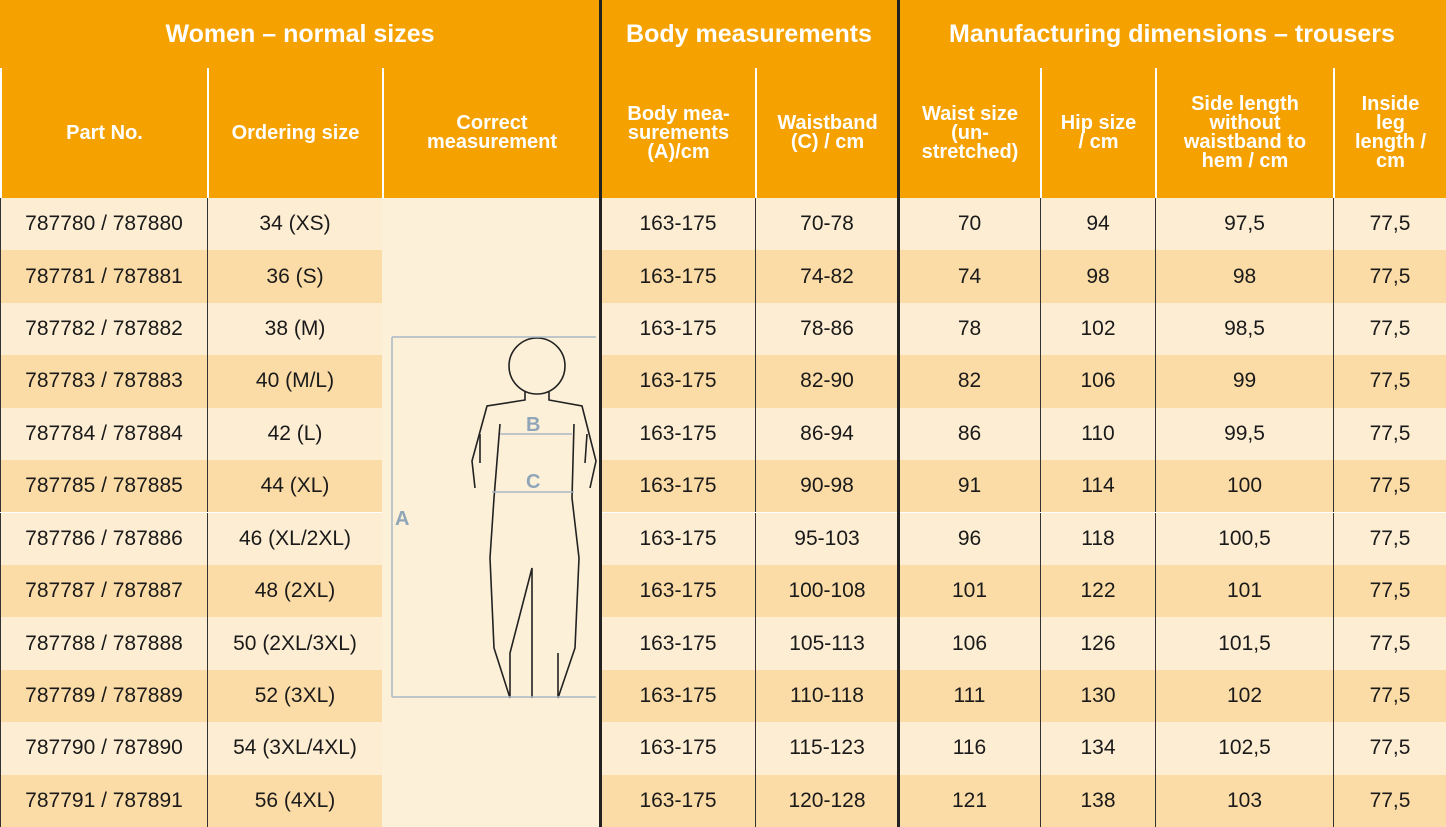  Describe the element at coordinates (969, 329) in the screenshot. I see `table-cell: 78` at that location.